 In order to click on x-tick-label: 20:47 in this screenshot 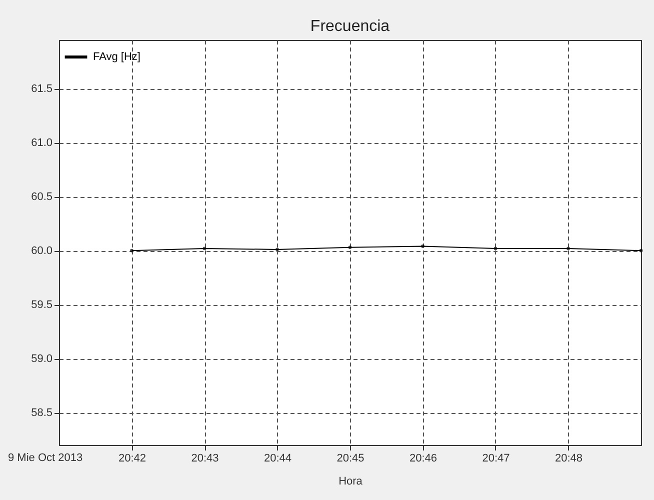, I will do `click(496, 458)`.